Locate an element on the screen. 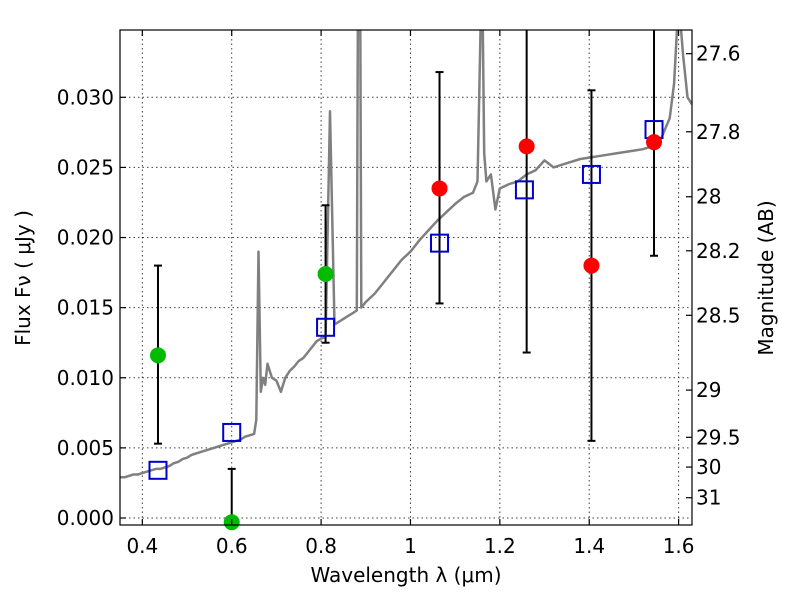 The height and width of the screenshot is (600, 800). y2-tick-label: 29 is located at coordinates (708, 390).